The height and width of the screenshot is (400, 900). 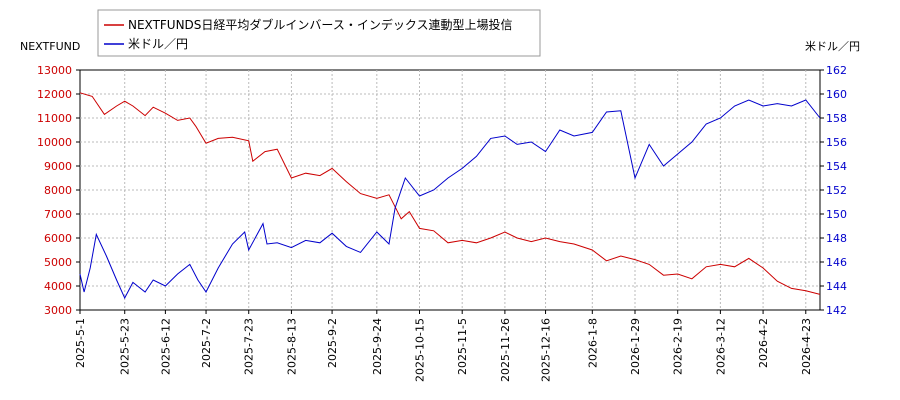 I want to click on x-tick-label: 2025-9-24, so click(x=377, y=346).